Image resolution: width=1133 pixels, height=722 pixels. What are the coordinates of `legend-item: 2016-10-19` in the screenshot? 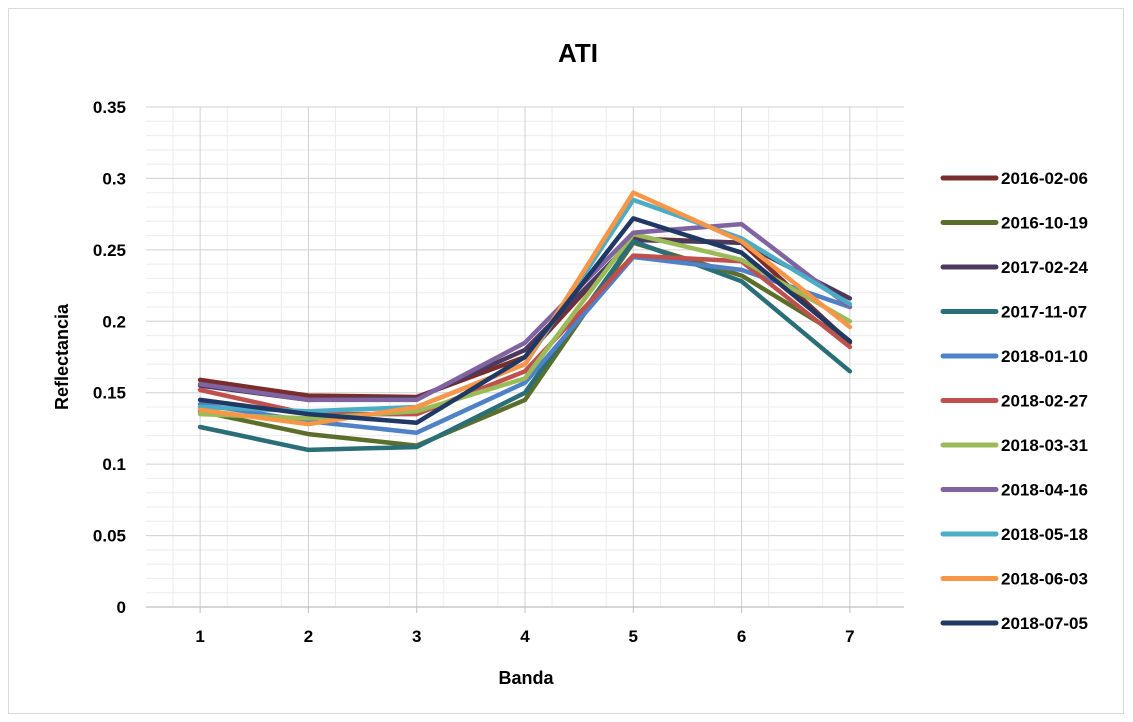 It's located at (1014, 223).